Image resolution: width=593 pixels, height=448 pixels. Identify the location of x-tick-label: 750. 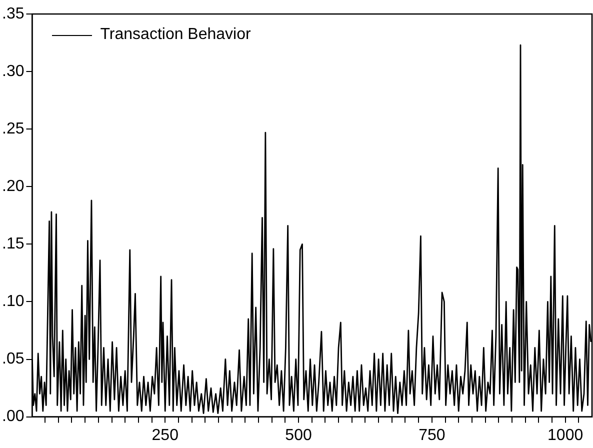
(432, 435).